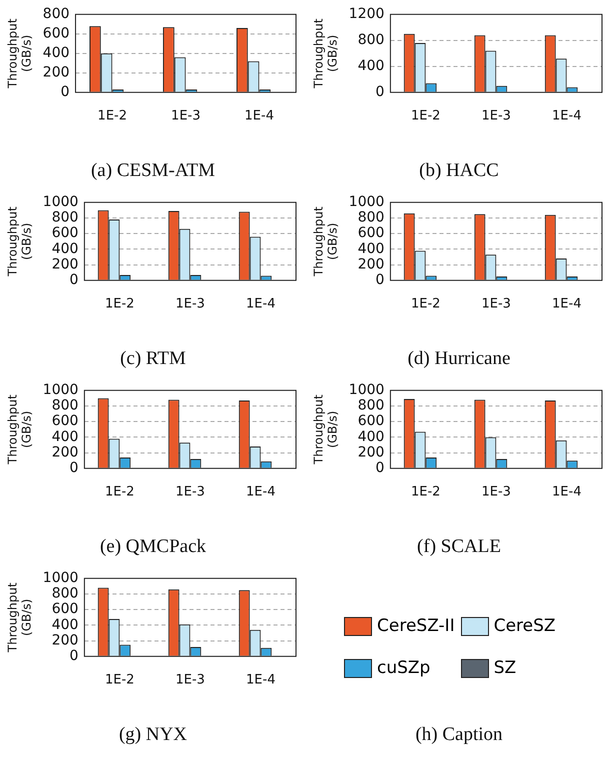 This screenshot has height=764, width=613. Describe the element at coordinates (459, 171) in the screenshot. I see `text: (b) HACC` at that location.